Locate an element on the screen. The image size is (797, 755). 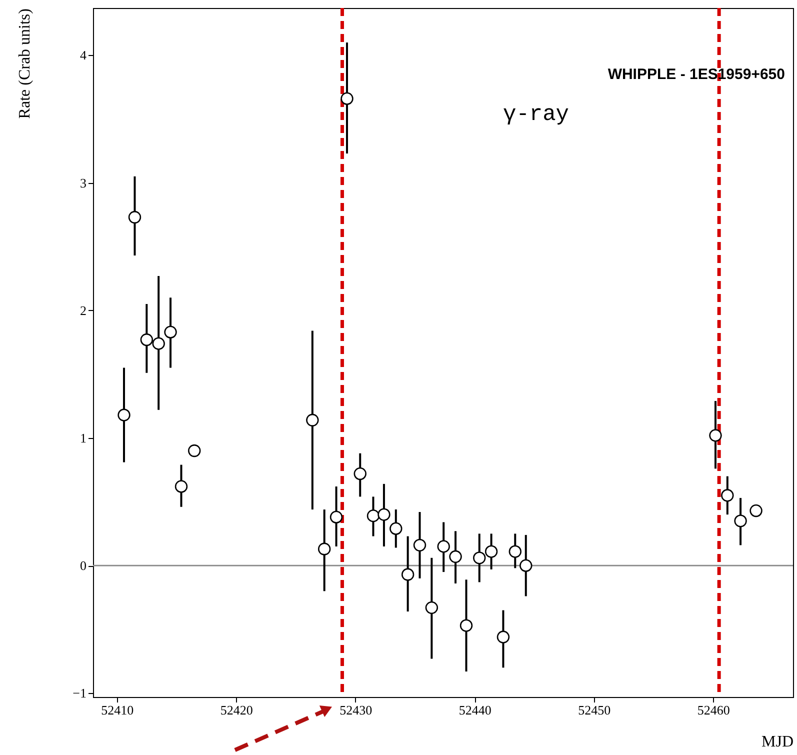
x-tick-label: 52440 is located at coordinates (475, 710).